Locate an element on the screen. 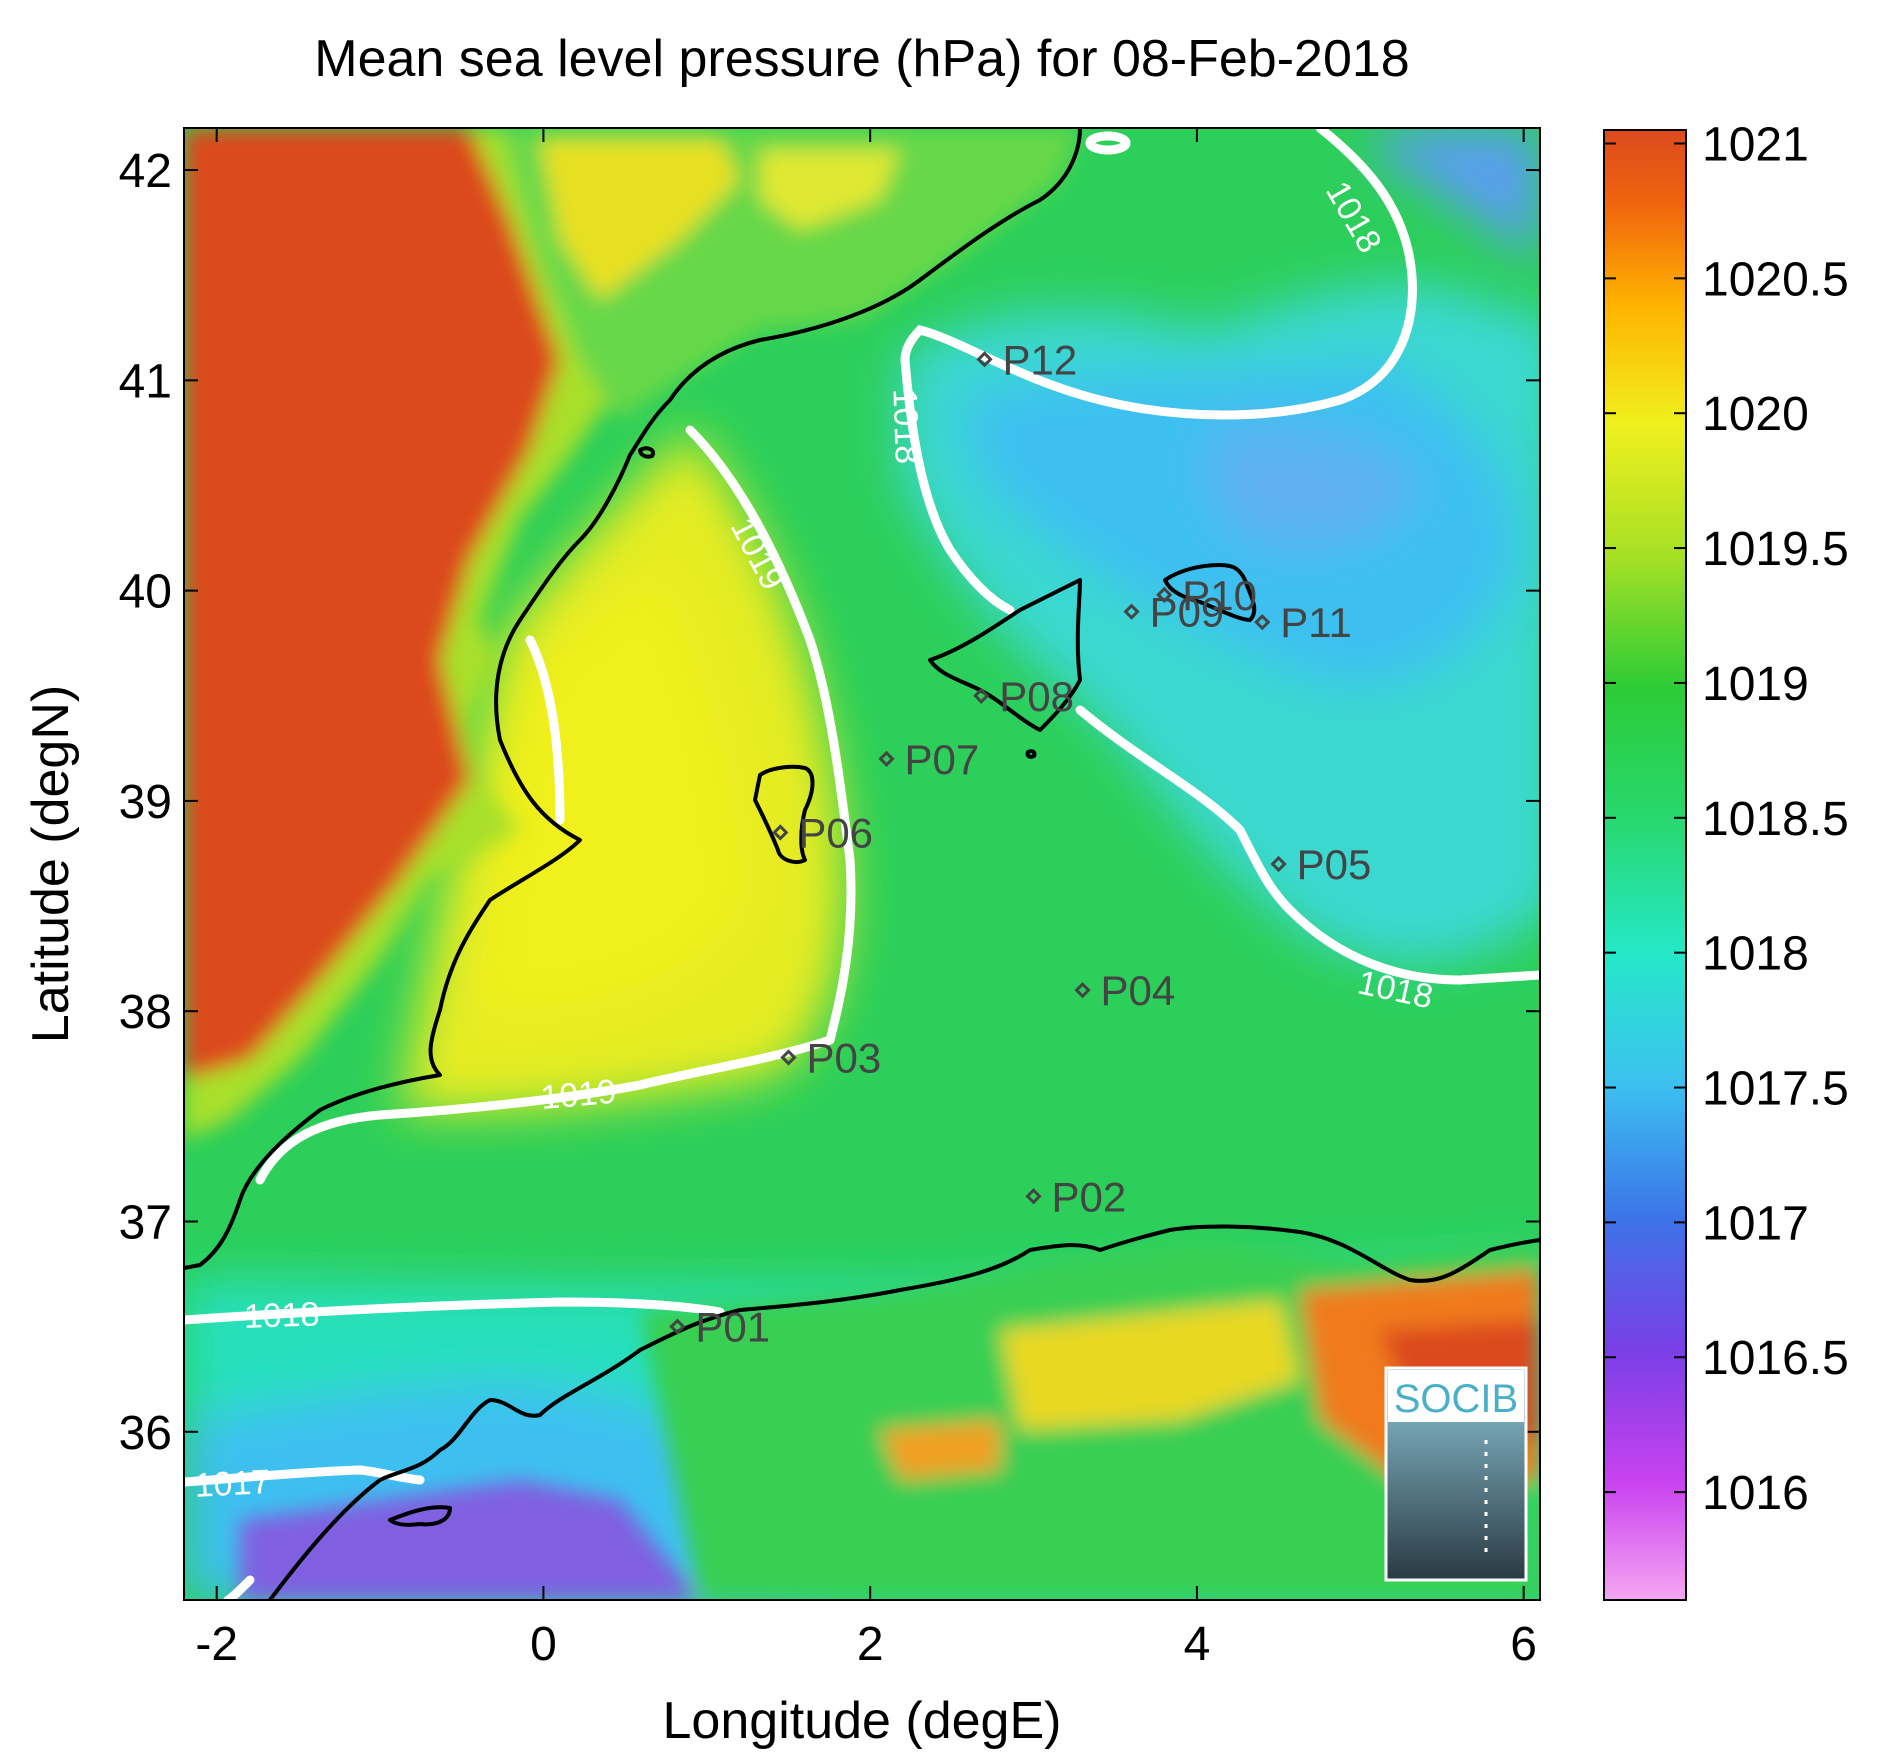  colorbar is located at coordinates (1645, 865).